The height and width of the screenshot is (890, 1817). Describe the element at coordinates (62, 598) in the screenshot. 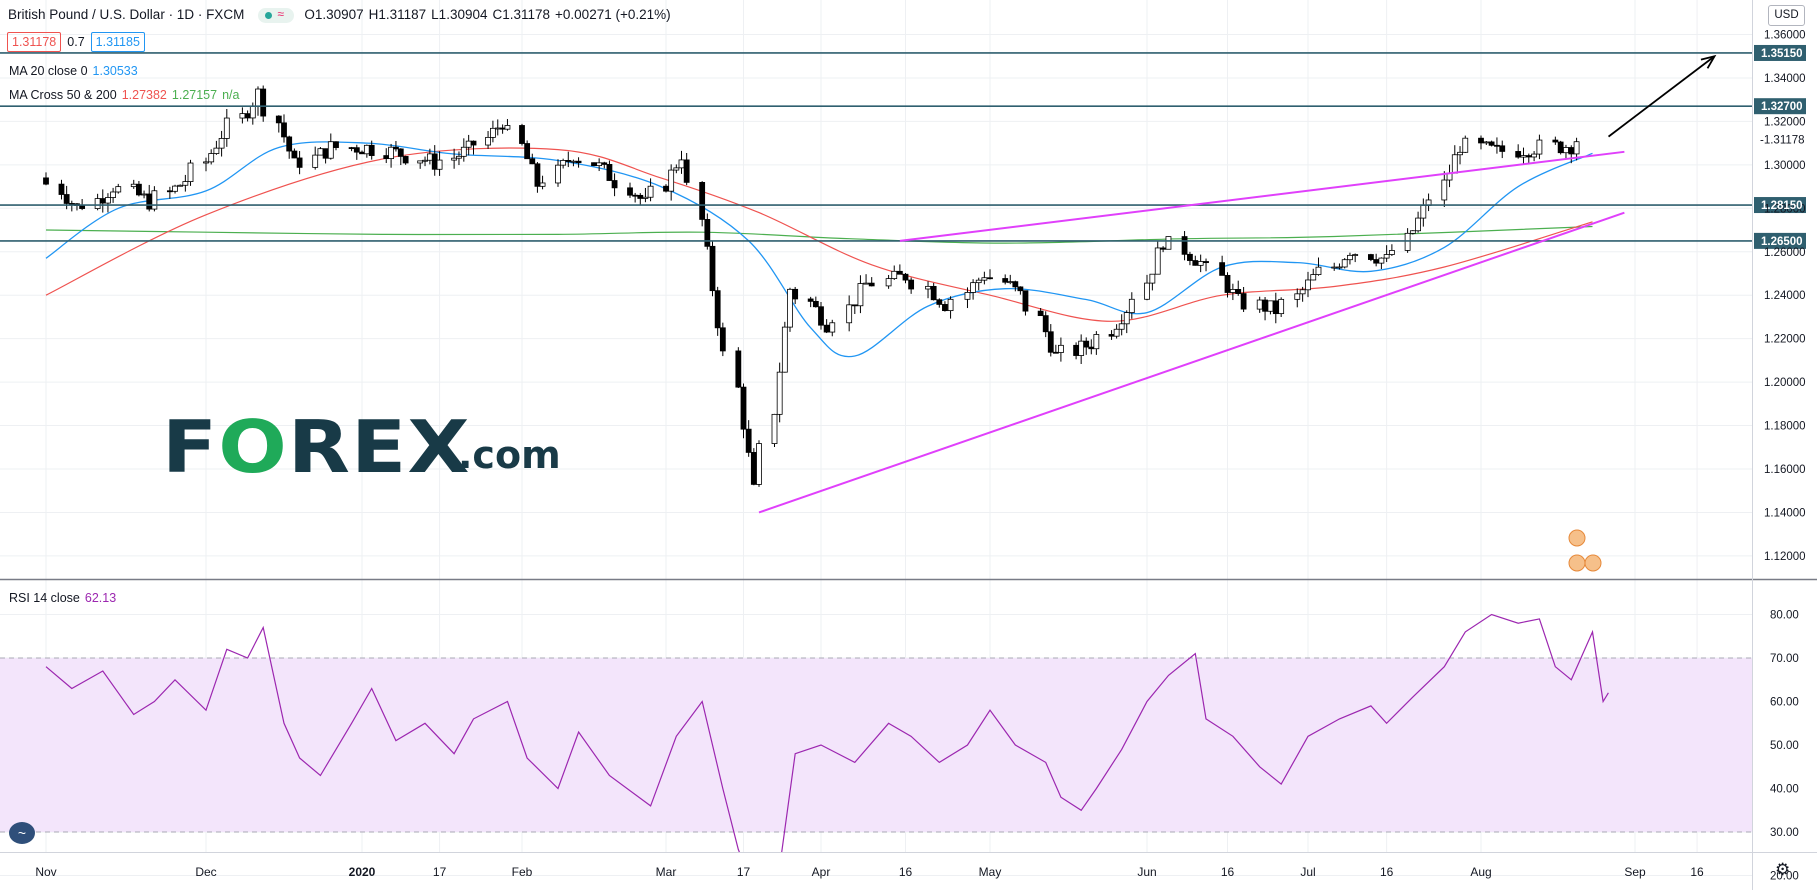

I see `rsi-legend: RSI 14 close 62.13` at that location.